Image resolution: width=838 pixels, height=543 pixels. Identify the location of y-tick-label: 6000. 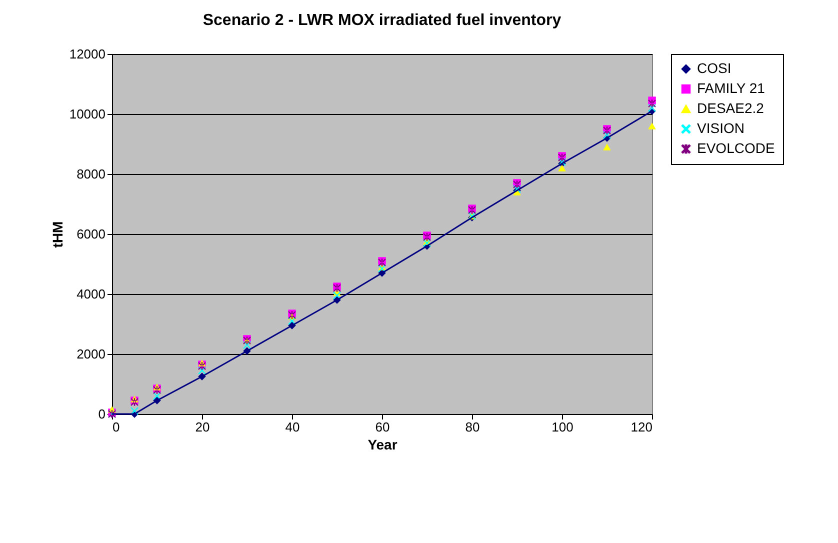
(91, 234).